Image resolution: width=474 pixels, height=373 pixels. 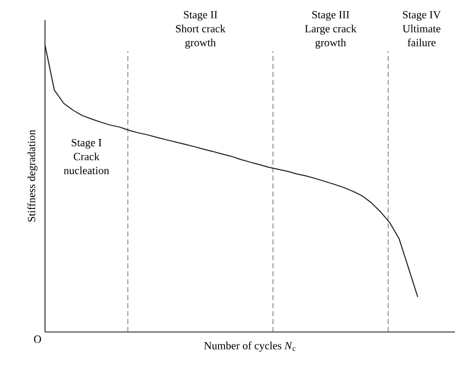 What do you see at coordinates (250, 347) in the screenshot?
I see `x-axis-title: Number of cycles N$_{c}$` at bounding box center [250, 347].